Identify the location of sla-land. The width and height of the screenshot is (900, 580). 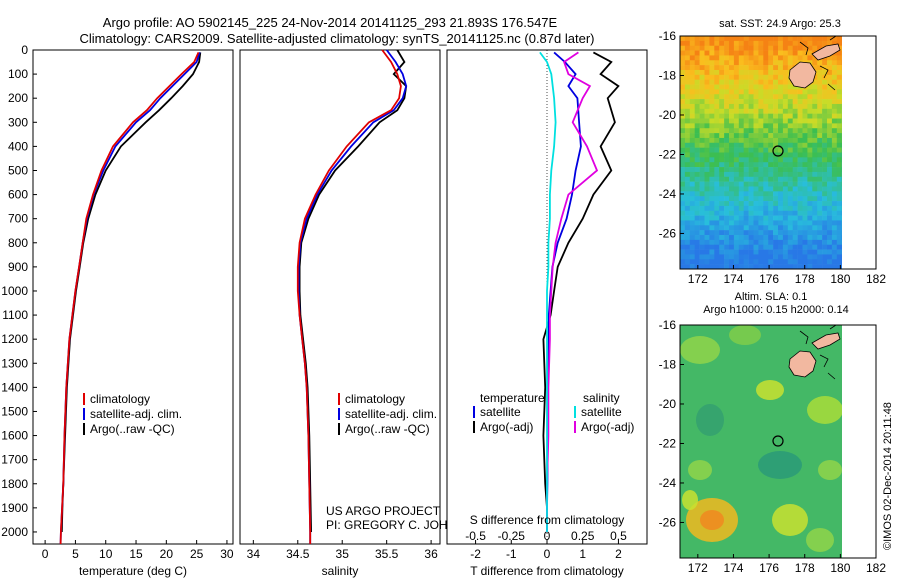
(814, 352).